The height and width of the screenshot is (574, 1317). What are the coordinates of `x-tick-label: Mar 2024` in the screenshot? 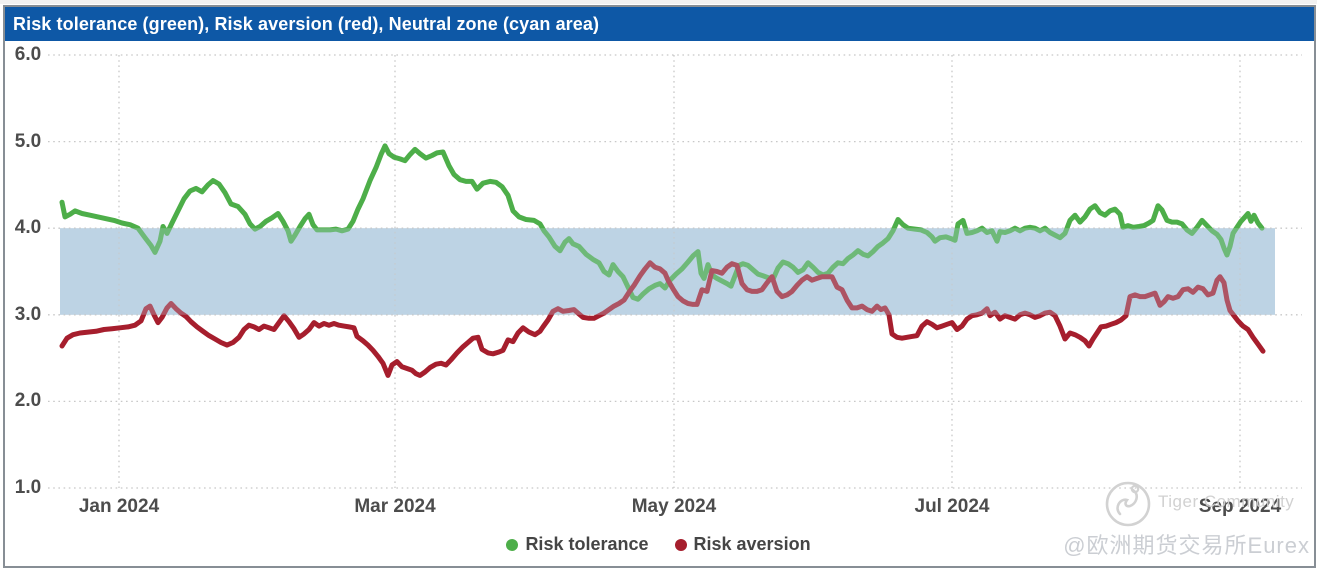 It's located at (395, 506).